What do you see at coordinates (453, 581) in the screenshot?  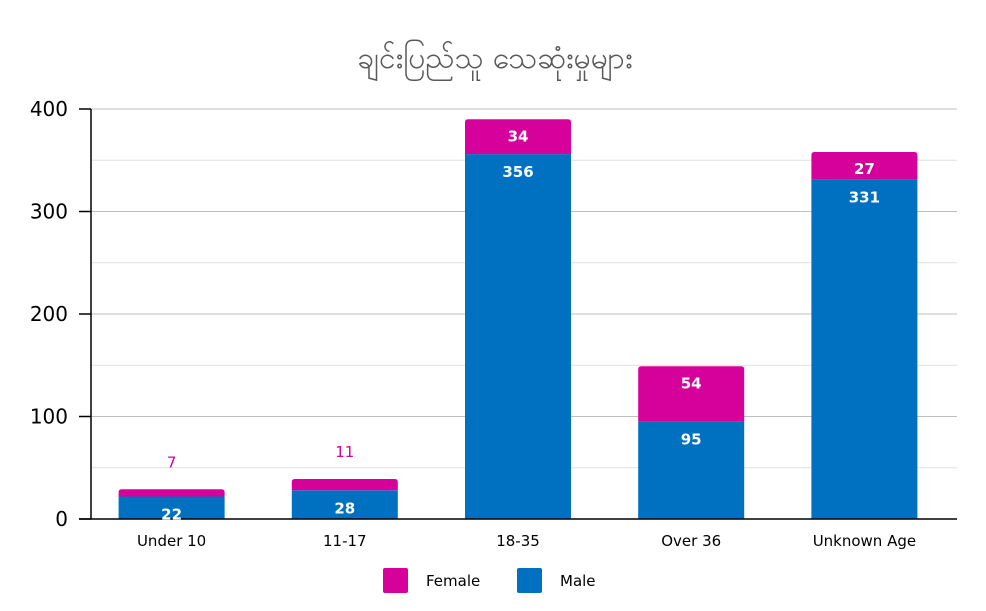 I see `legend-label-female: Female` at bounding box center [453, 581].